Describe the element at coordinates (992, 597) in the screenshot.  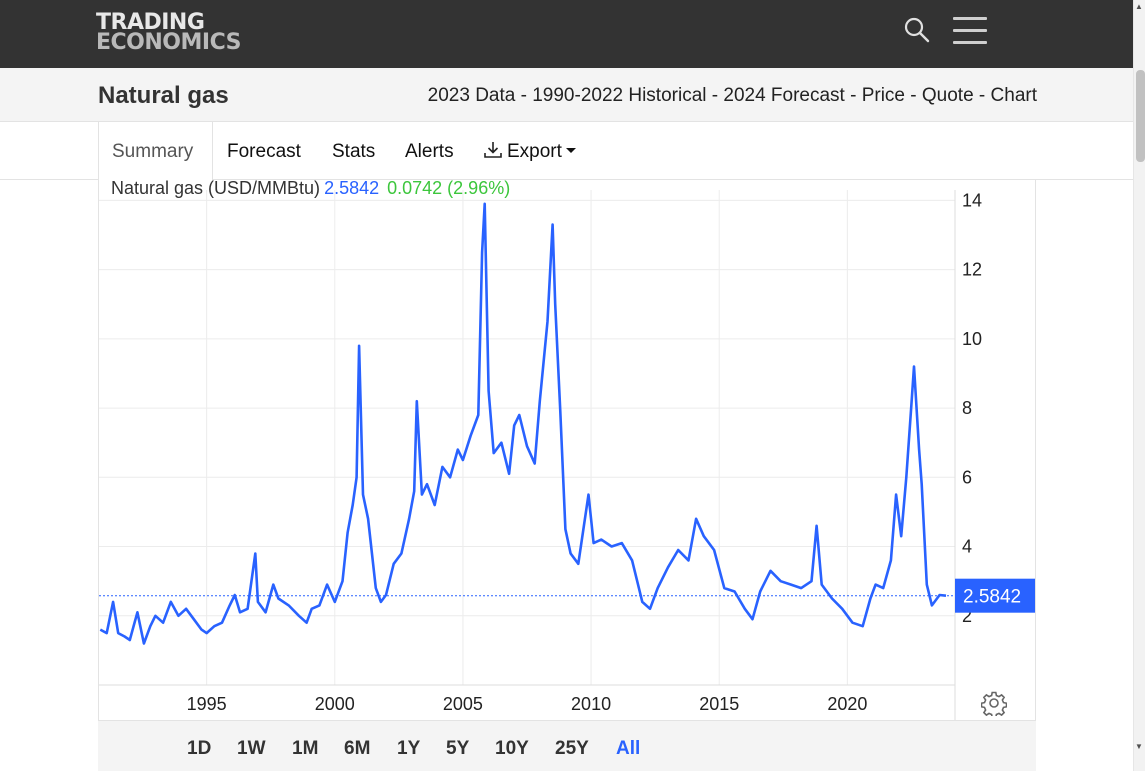
I see `last-value-label: 2.5842` at that location.